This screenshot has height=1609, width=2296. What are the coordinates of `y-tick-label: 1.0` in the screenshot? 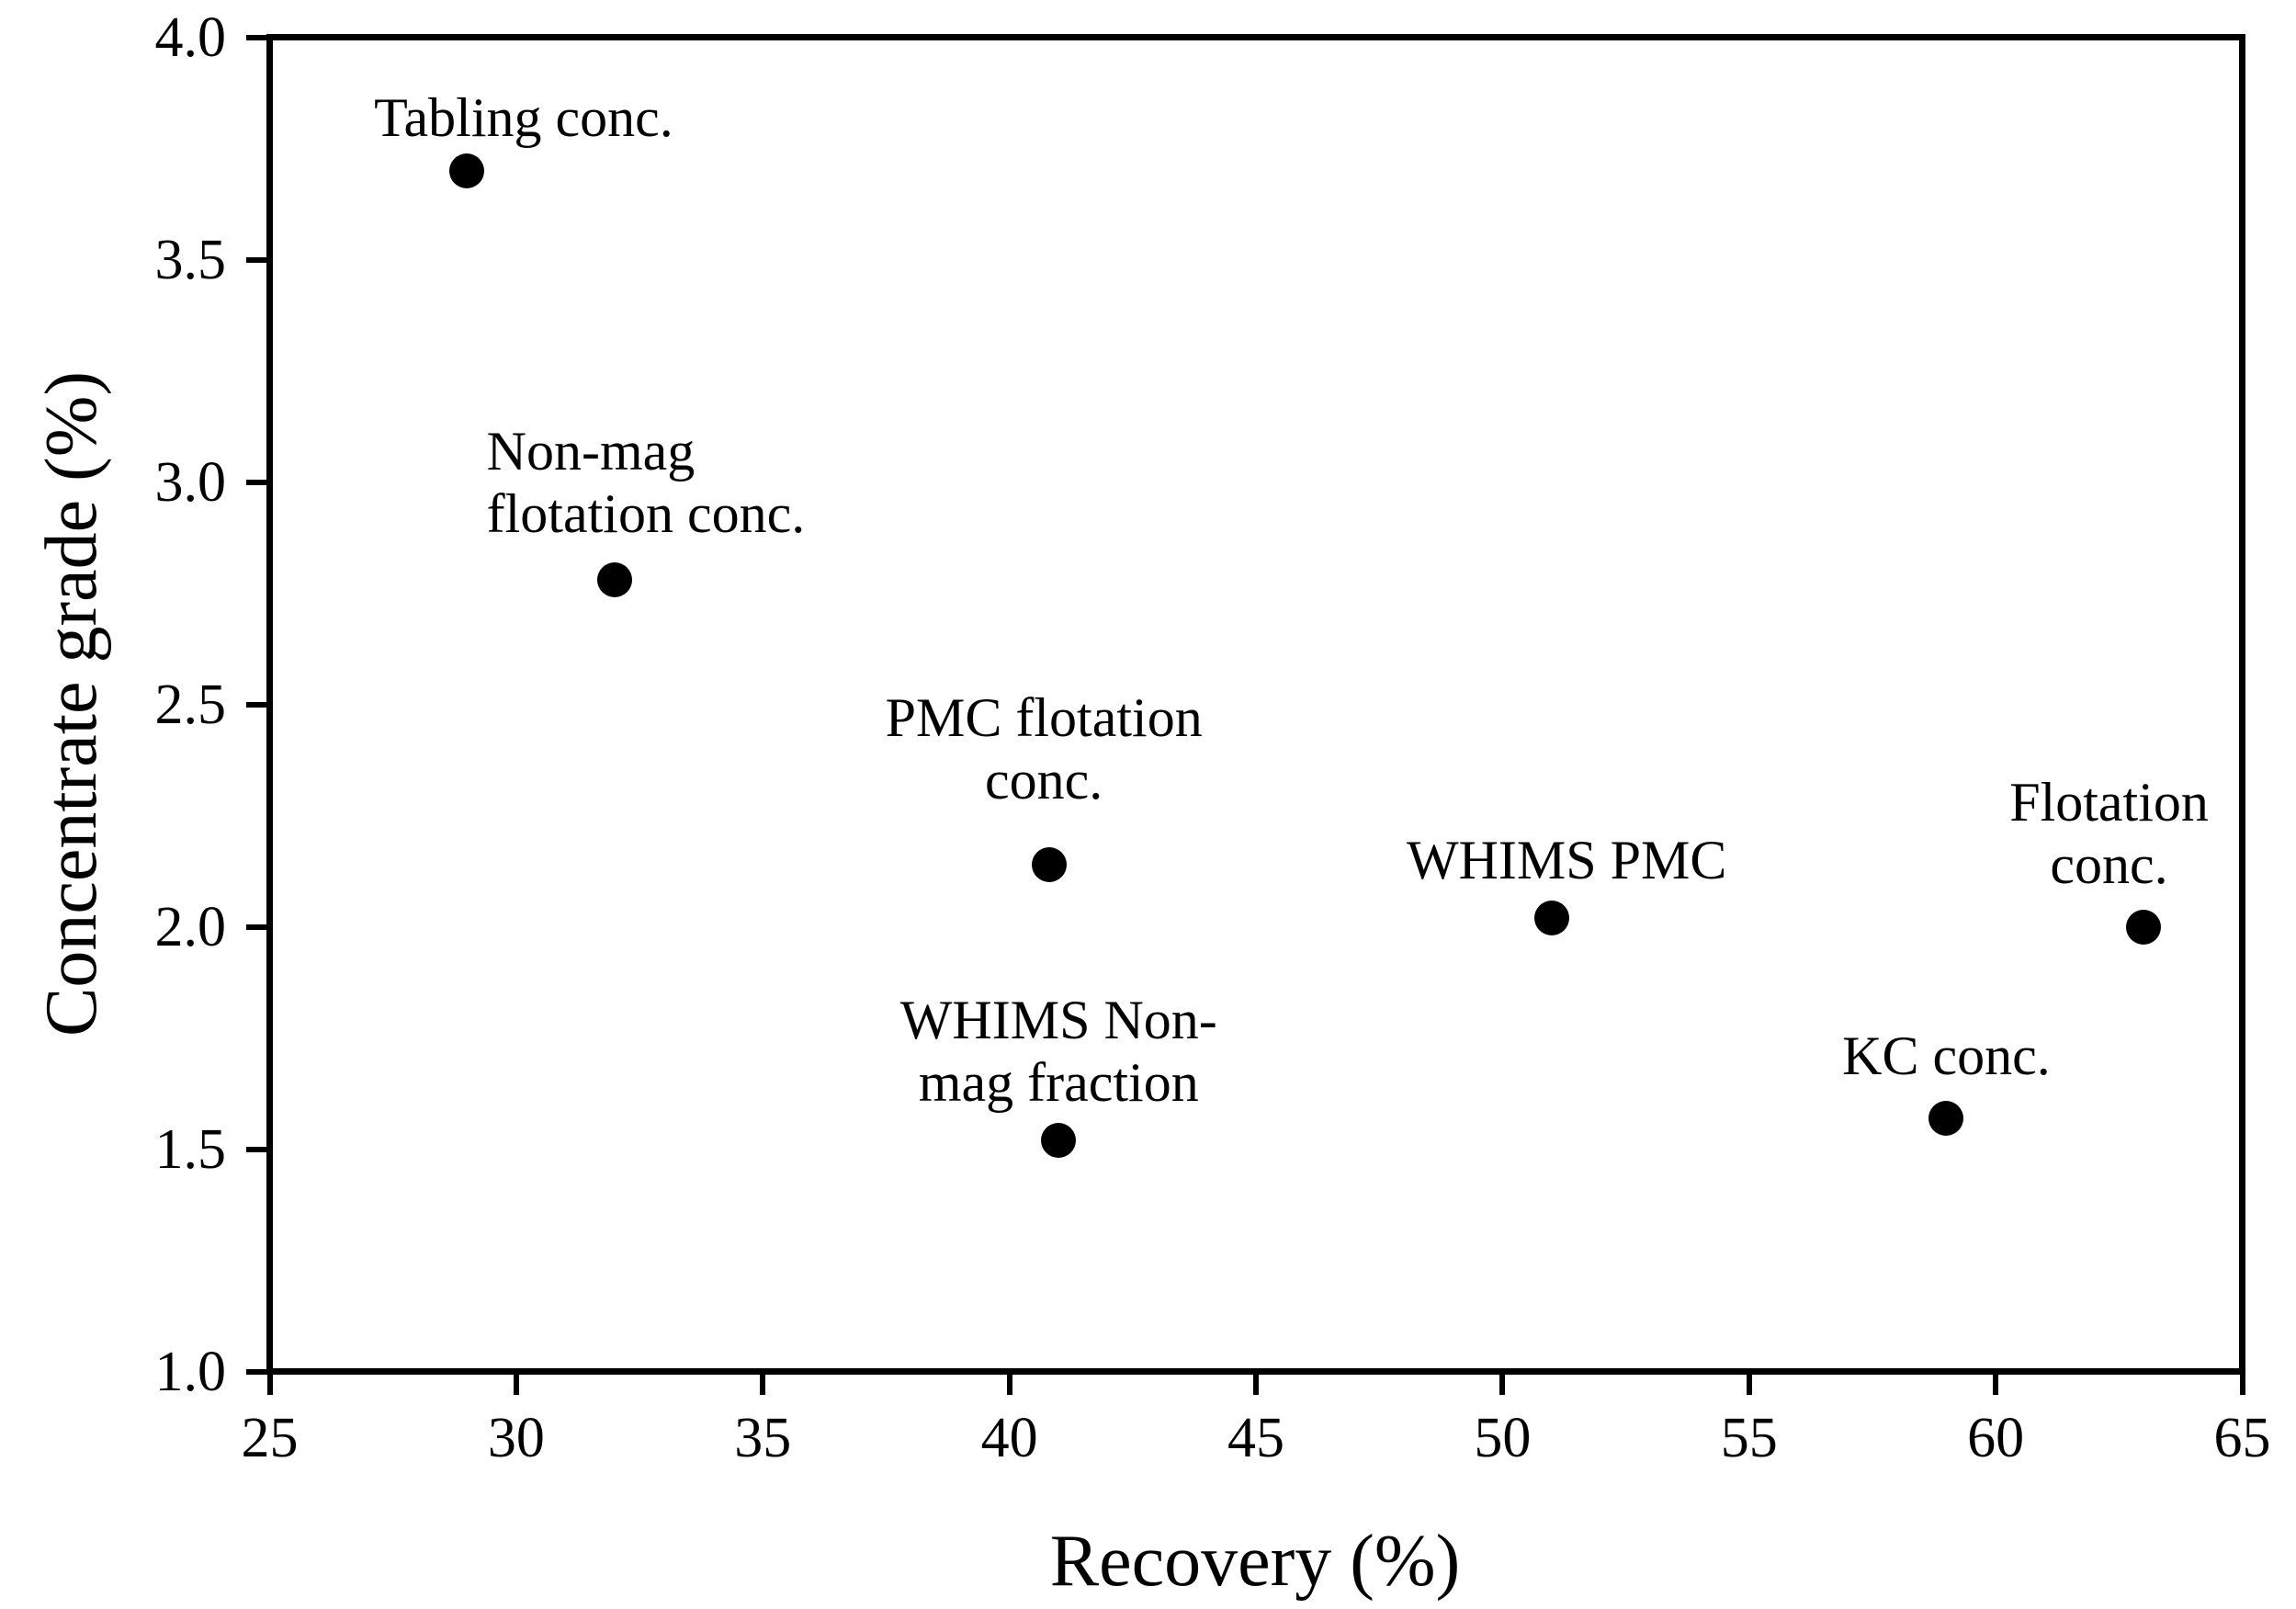 It's located at (190, 1371).